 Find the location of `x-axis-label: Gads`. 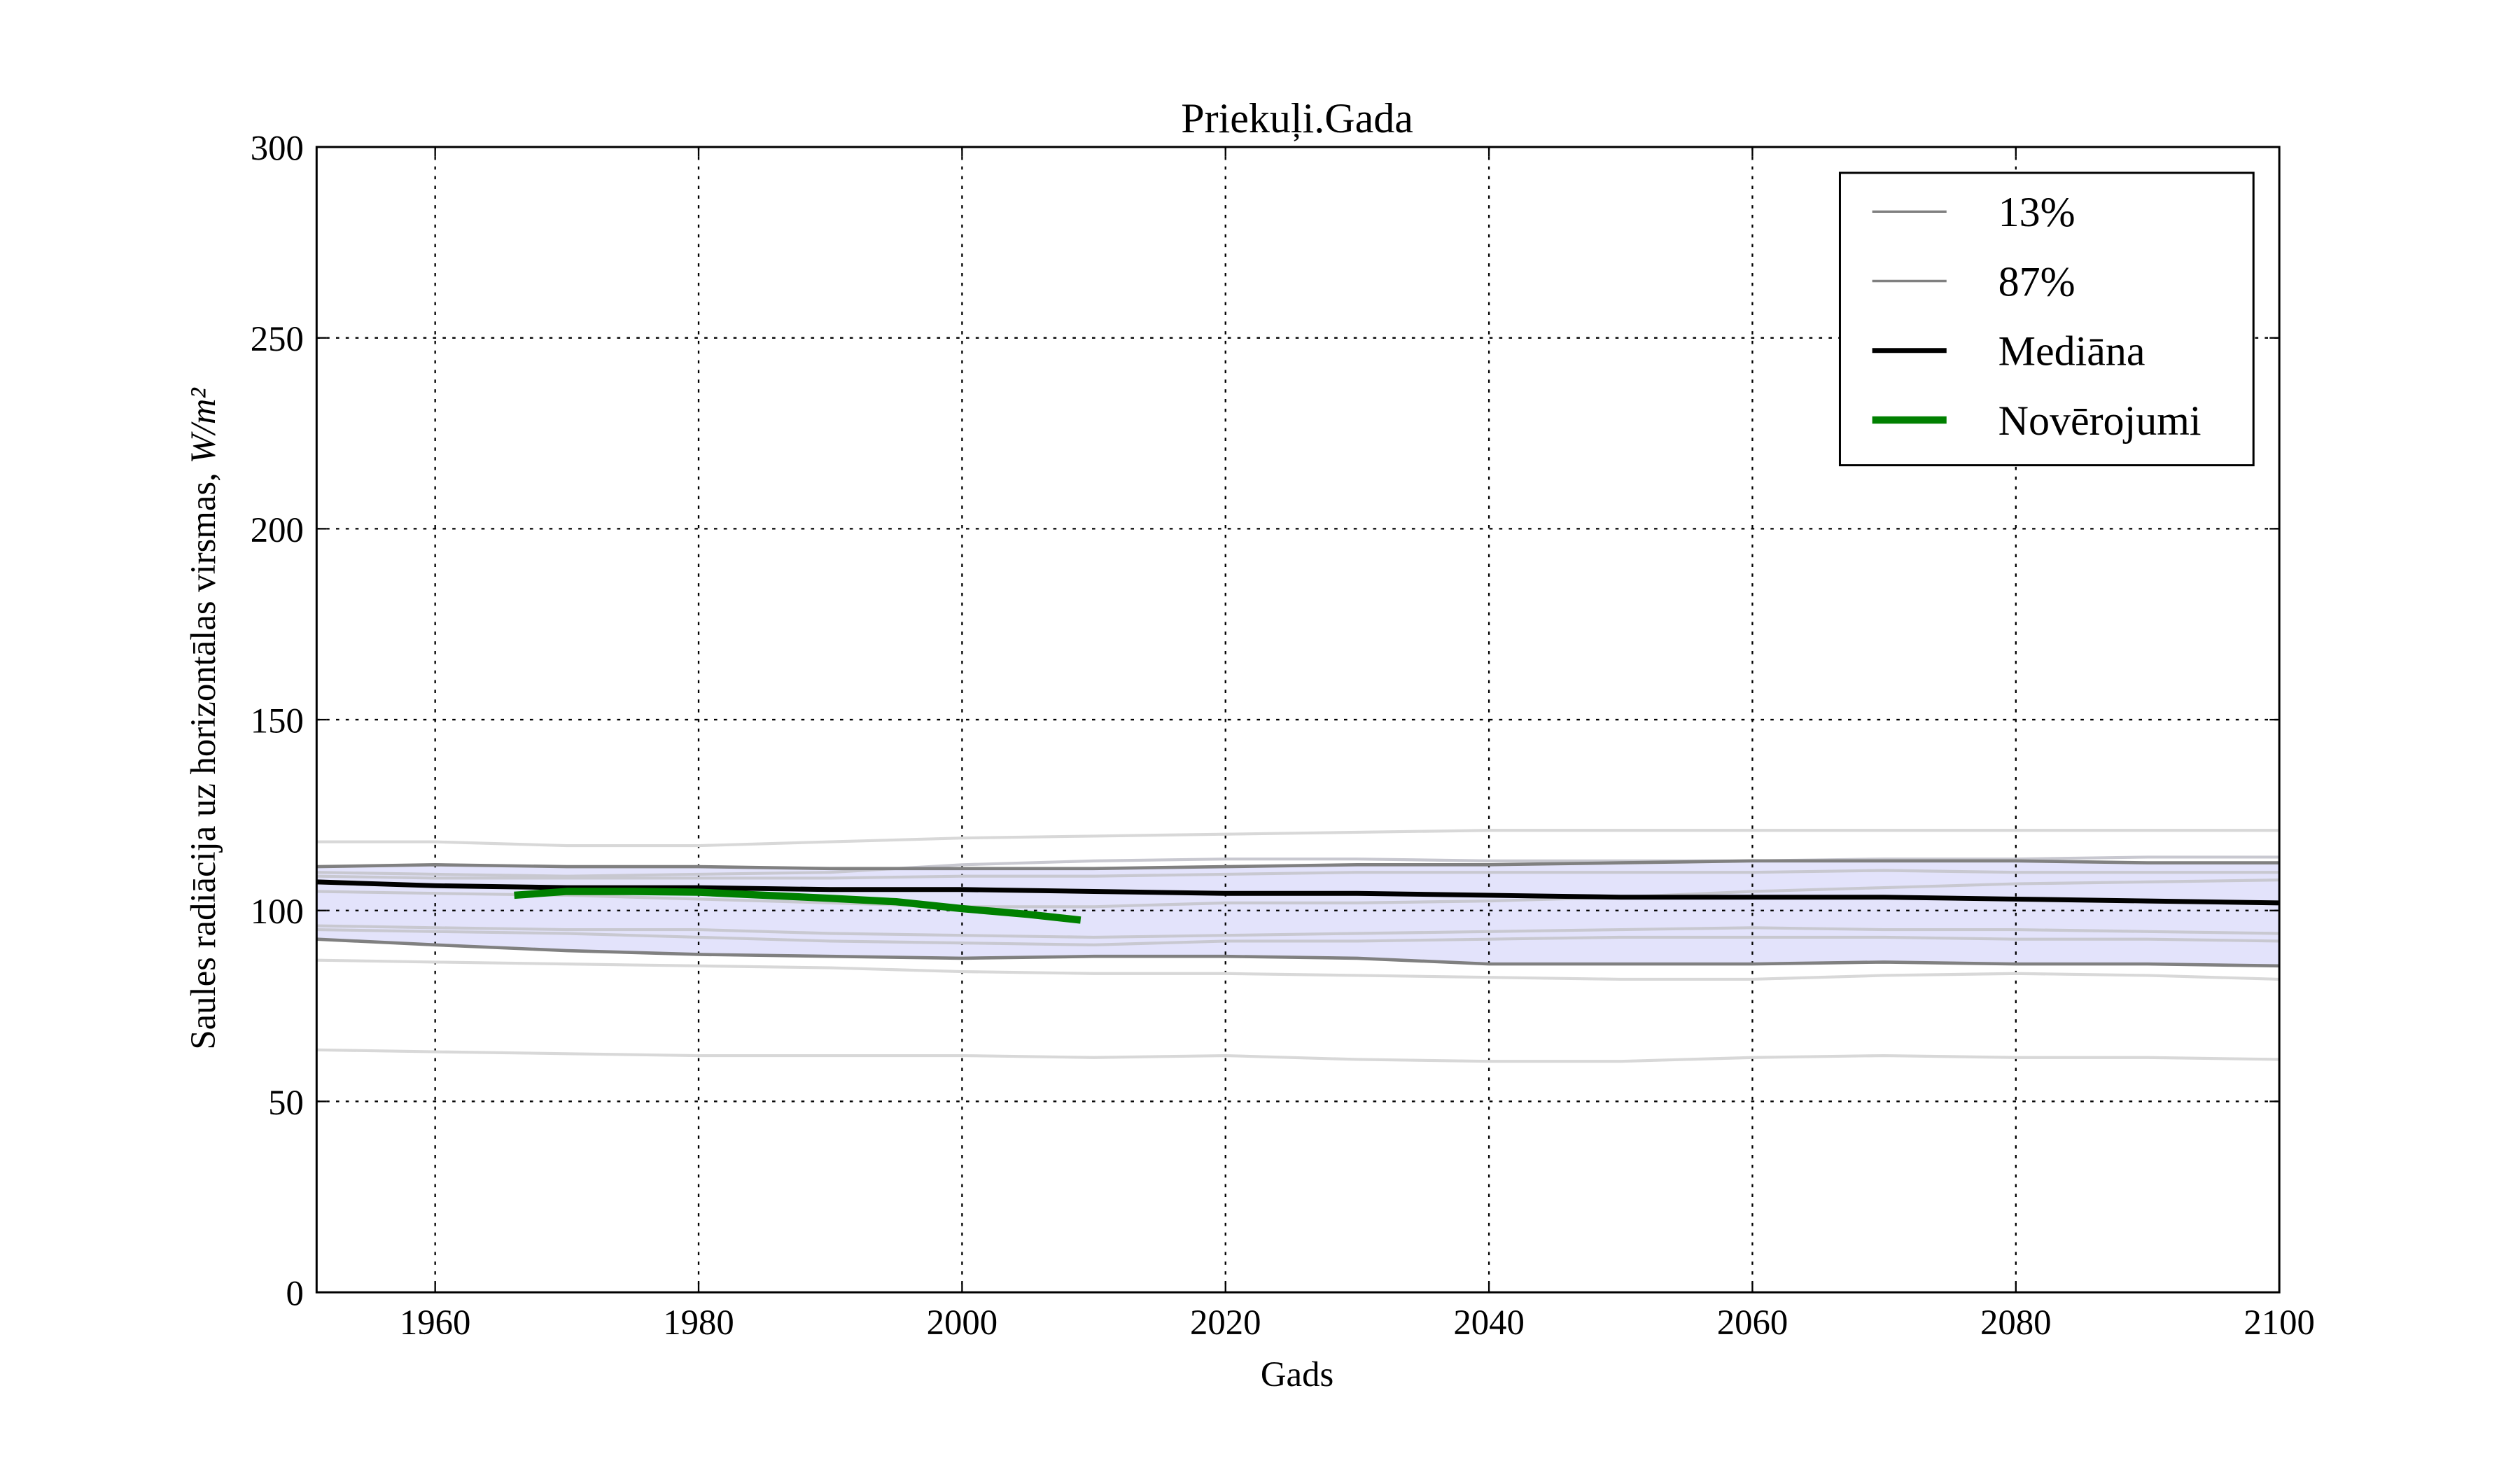

x-axis-label: Gads is located at coordinates (1297, 1374).